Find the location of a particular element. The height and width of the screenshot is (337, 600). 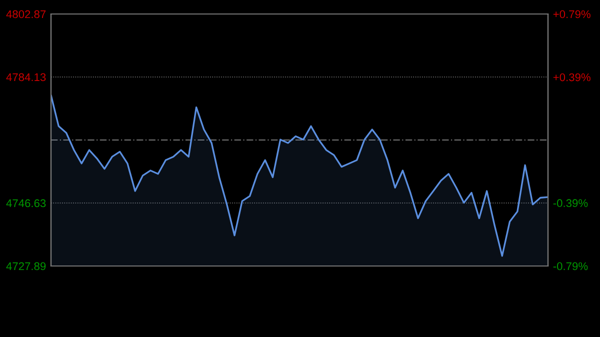

y2-tick-label: +0.79% is located at coordinates (571, 14).